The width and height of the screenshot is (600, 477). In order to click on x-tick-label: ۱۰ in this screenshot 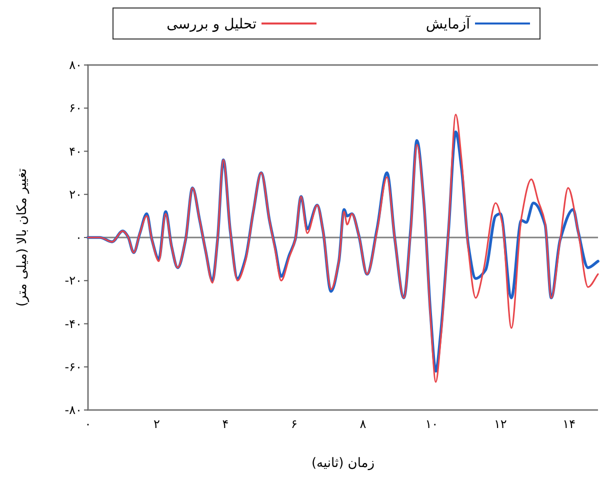, I will do `click(431, 424)`.